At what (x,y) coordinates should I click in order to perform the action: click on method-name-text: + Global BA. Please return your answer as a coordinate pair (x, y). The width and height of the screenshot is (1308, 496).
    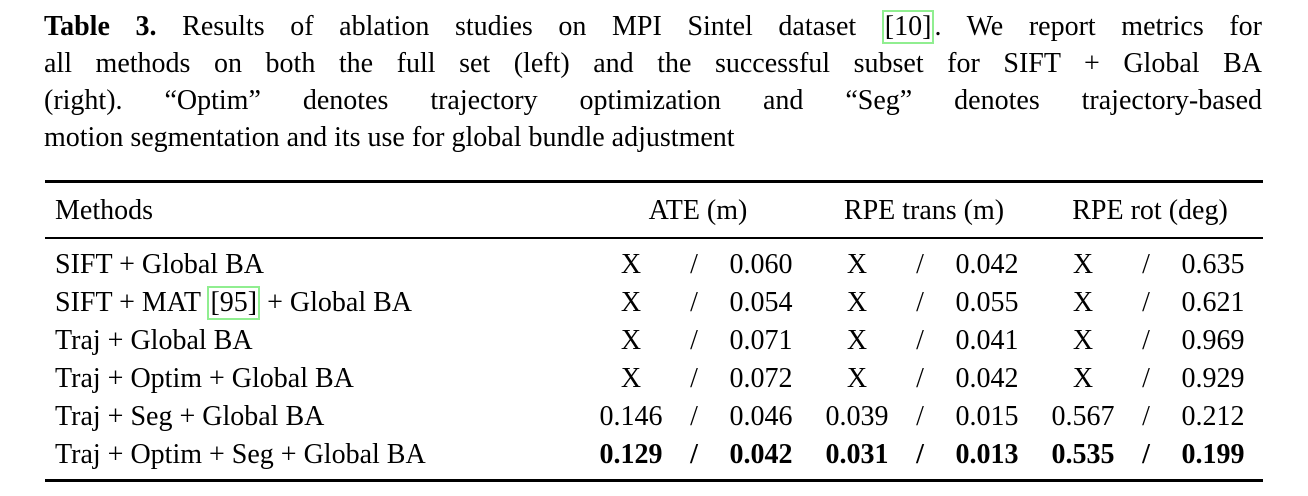
    Looking at the image, I should click on (336, 302).